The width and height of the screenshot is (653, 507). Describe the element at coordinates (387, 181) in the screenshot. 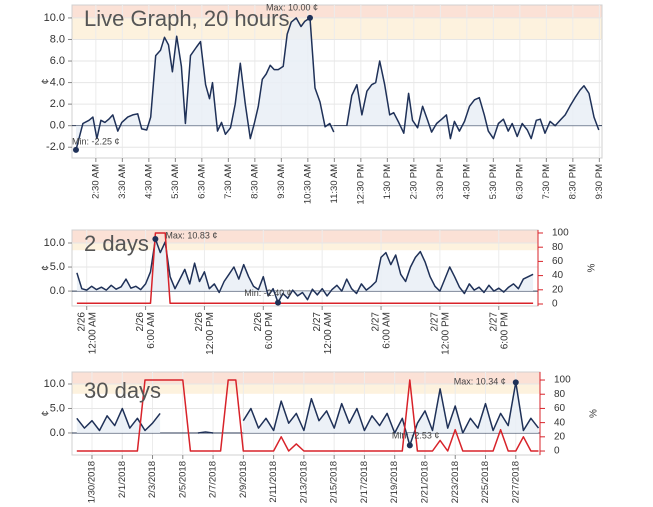

I see `x-tick-label: 1:30 PM` at that location.